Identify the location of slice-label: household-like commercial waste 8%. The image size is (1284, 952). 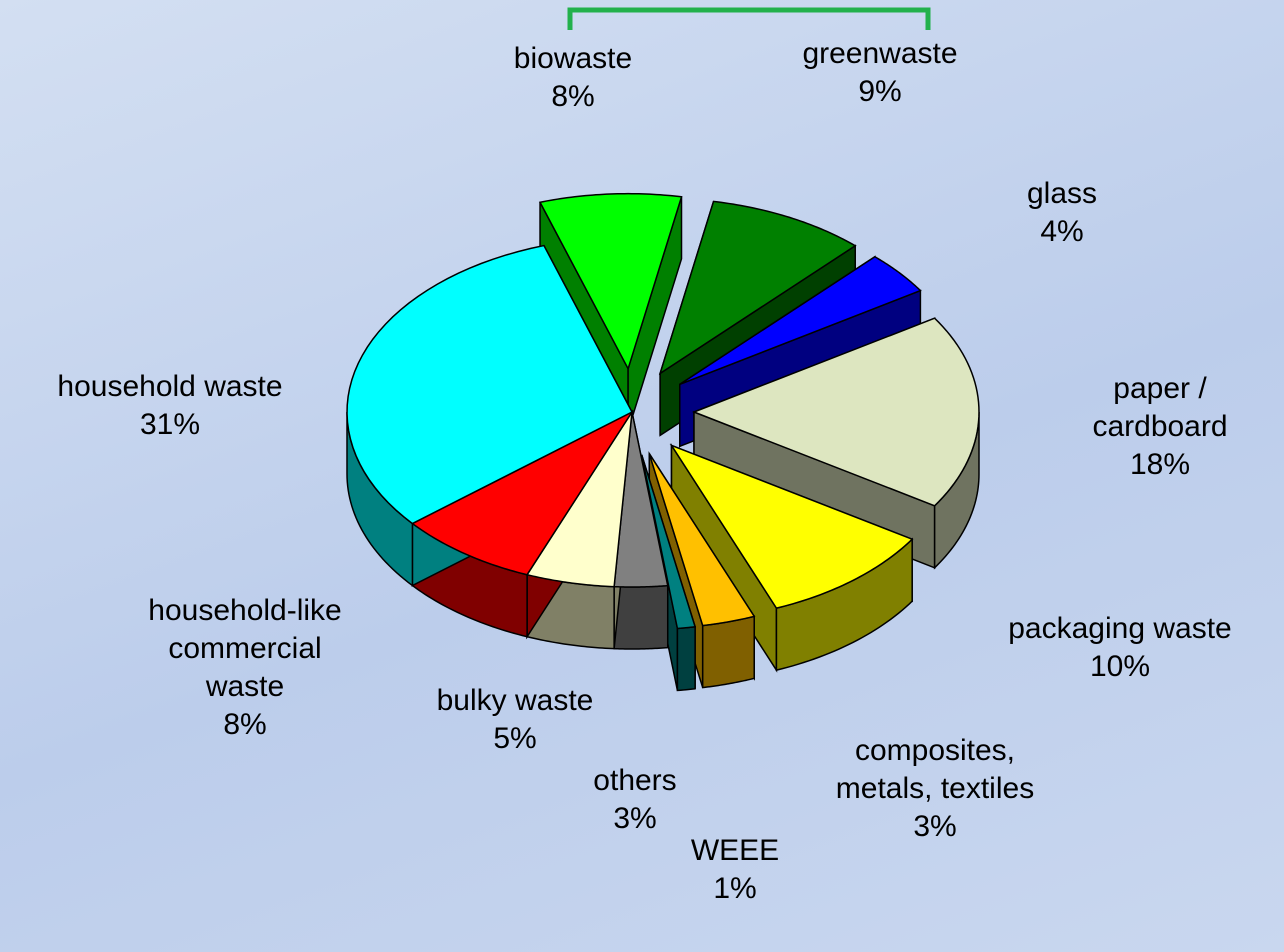
(245, 668).